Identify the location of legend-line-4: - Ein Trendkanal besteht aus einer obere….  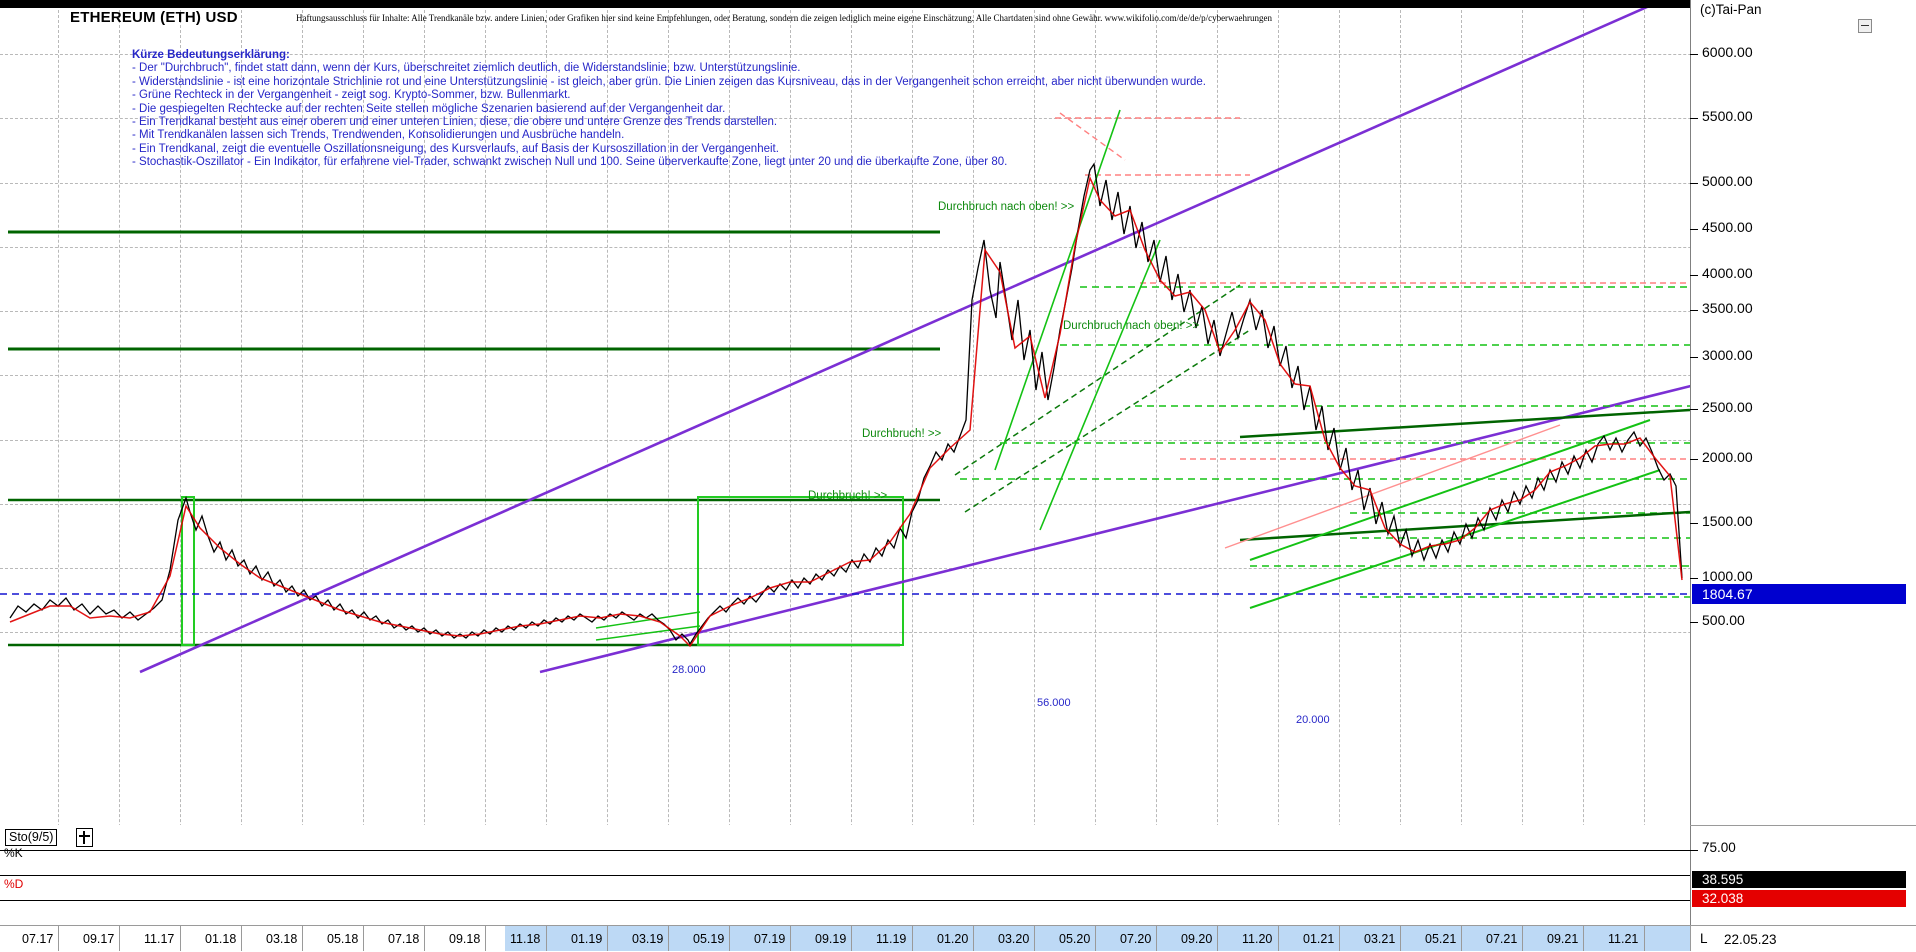
(455, 122).